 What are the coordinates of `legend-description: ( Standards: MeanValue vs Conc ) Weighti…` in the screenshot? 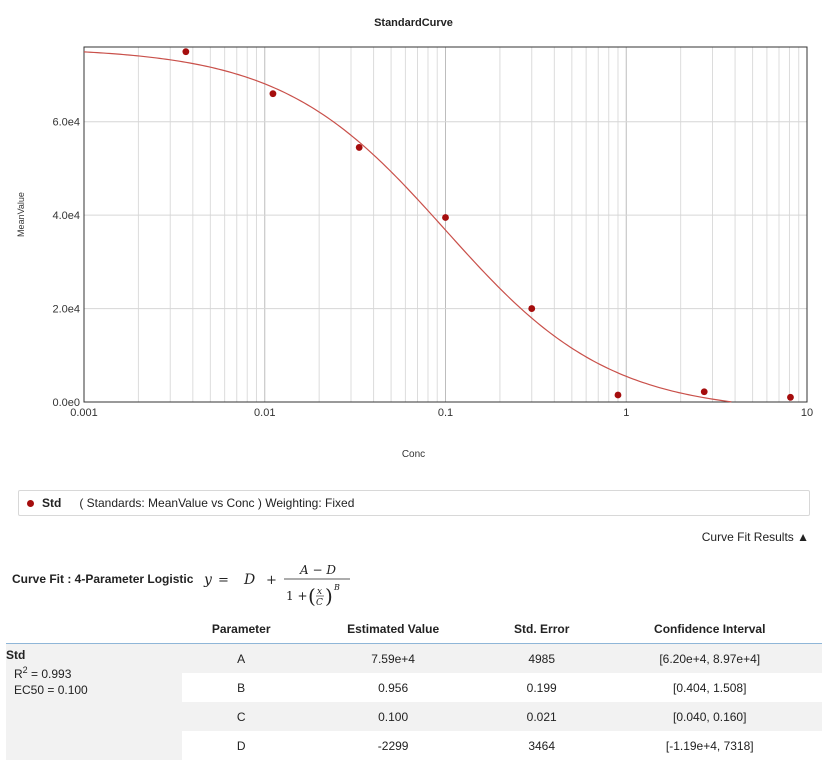 It's located at (217, 503).